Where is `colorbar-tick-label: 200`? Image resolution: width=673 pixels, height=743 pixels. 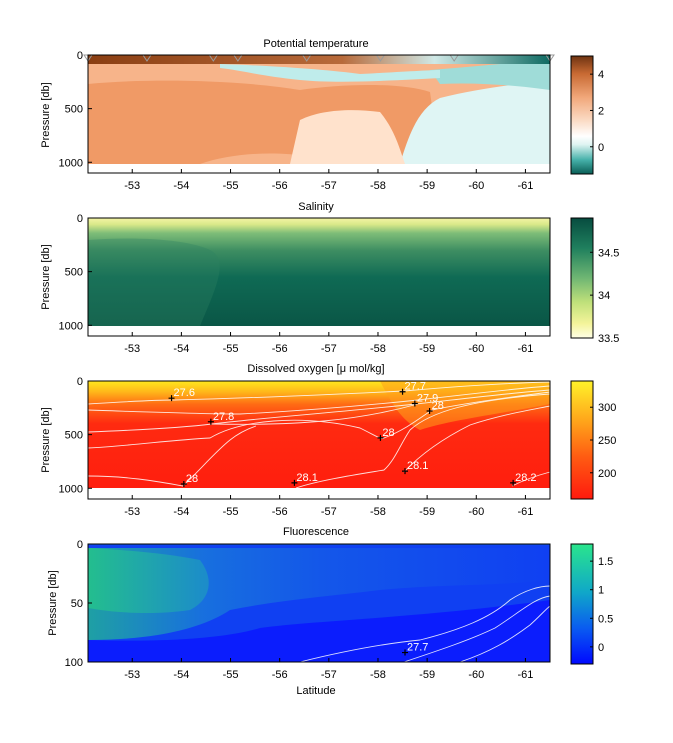
colorbar-tick-label: 200 is located at coordinates (607, 474).